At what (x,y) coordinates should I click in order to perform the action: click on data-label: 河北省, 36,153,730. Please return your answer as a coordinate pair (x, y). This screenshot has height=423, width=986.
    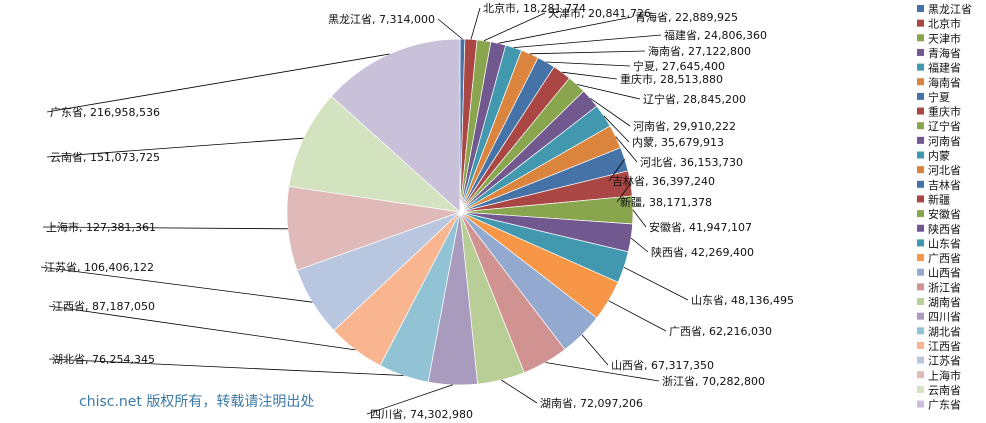
    Looking at the image, I should click on (691, 162).